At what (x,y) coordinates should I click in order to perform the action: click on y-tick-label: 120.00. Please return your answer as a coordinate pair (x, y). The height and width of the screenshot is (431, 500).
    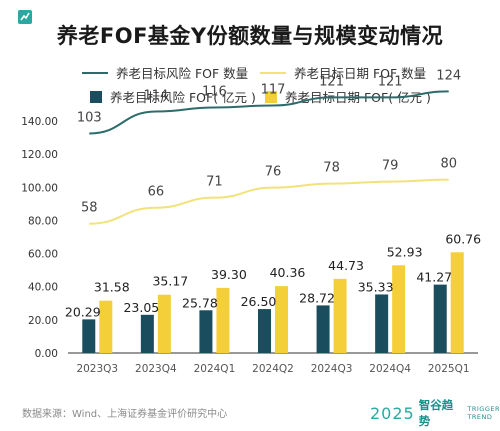
    Looking at the image, I should click on (39, 155).